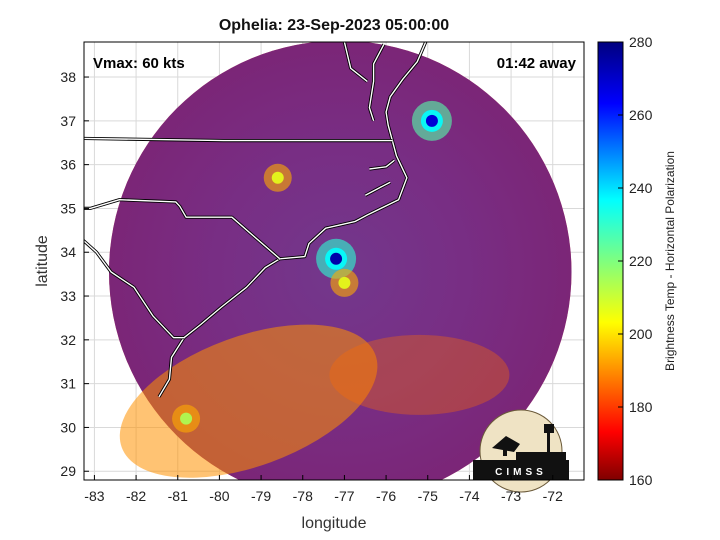 The height and width of the screenshot is (540, 720). I want to click on x-tick-label: -80, so click(219, 496).